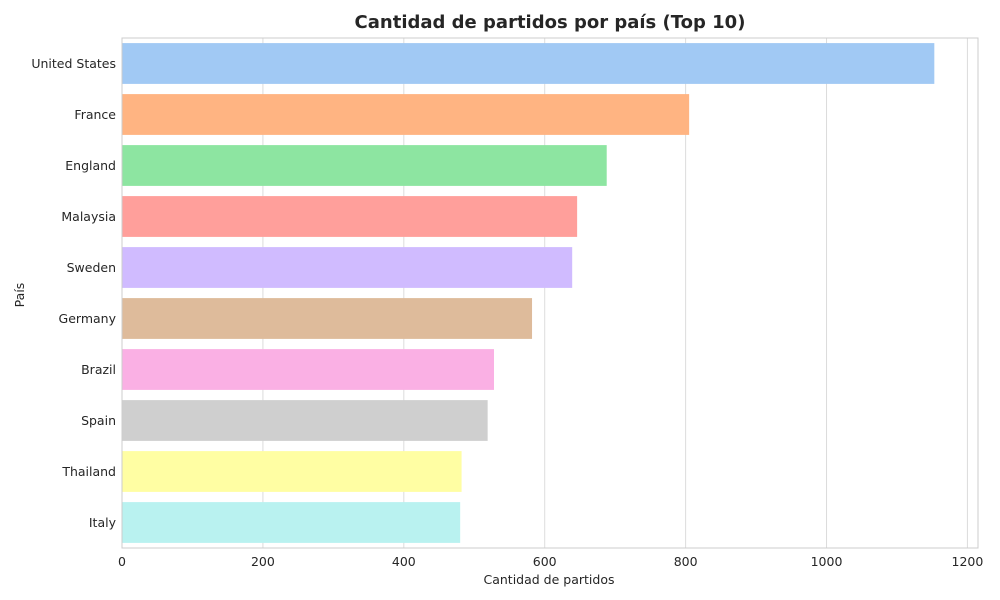 The width and height of the screenshot is (1000, 600). What do you see at coordinates (103, 522) in the screenshot?
I see `y-tick-label: Italy` at bounding box center [103, 522].